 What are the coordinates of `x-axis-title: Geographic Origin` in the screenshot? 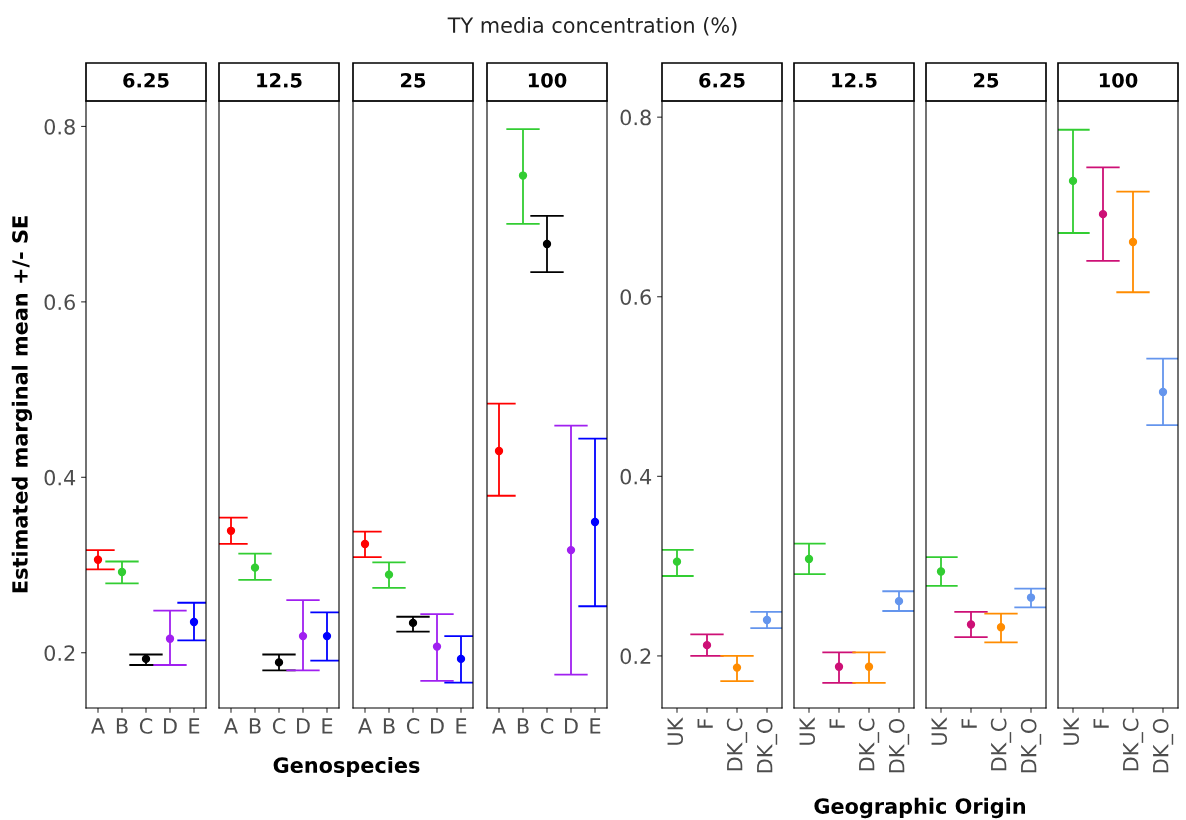 It's located at (920, 808).